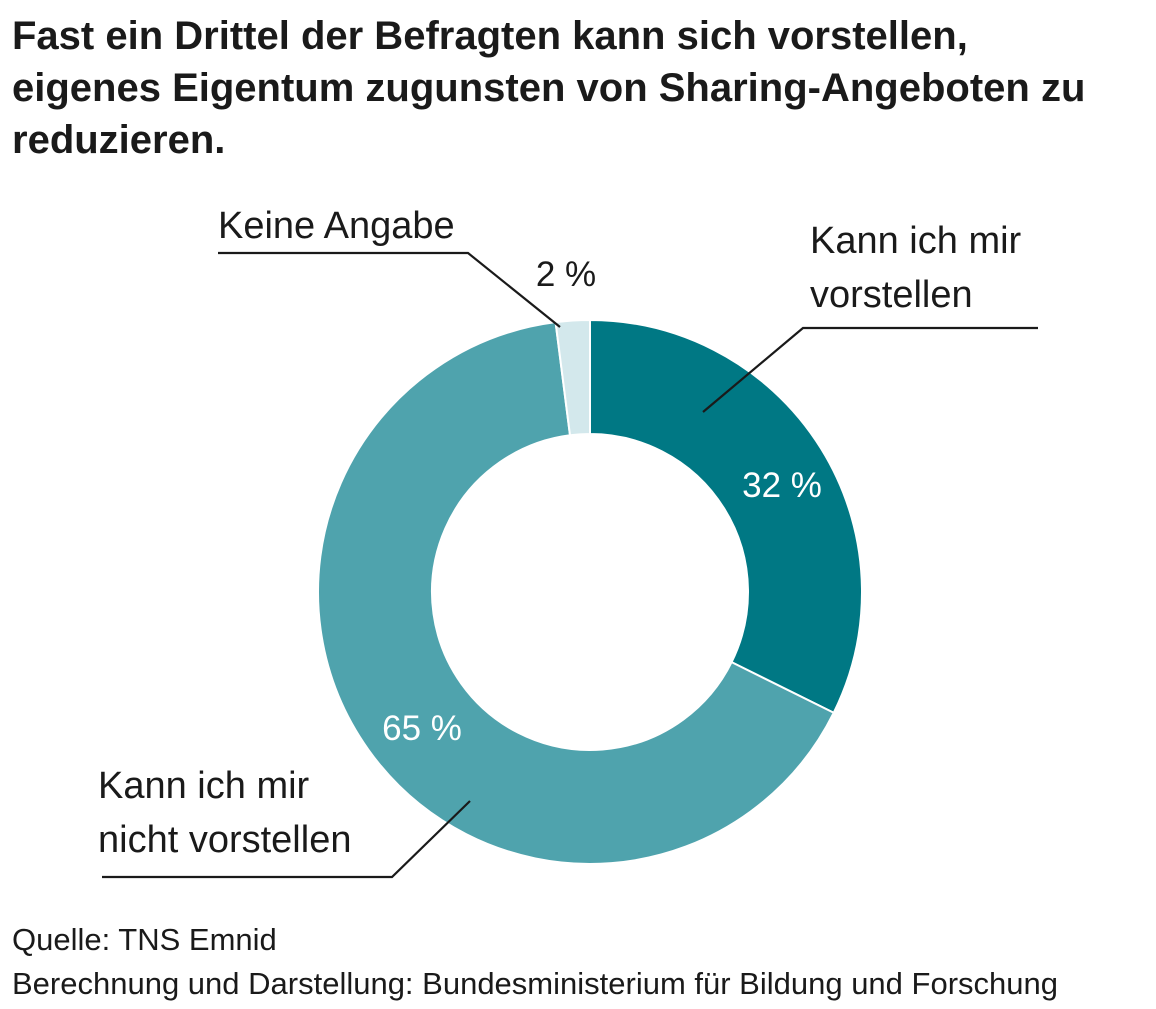 Image resolution: width=1156 pixels, height=1009 pixels. I want to click on value-label-keine: 2 %, so click(566, 274).